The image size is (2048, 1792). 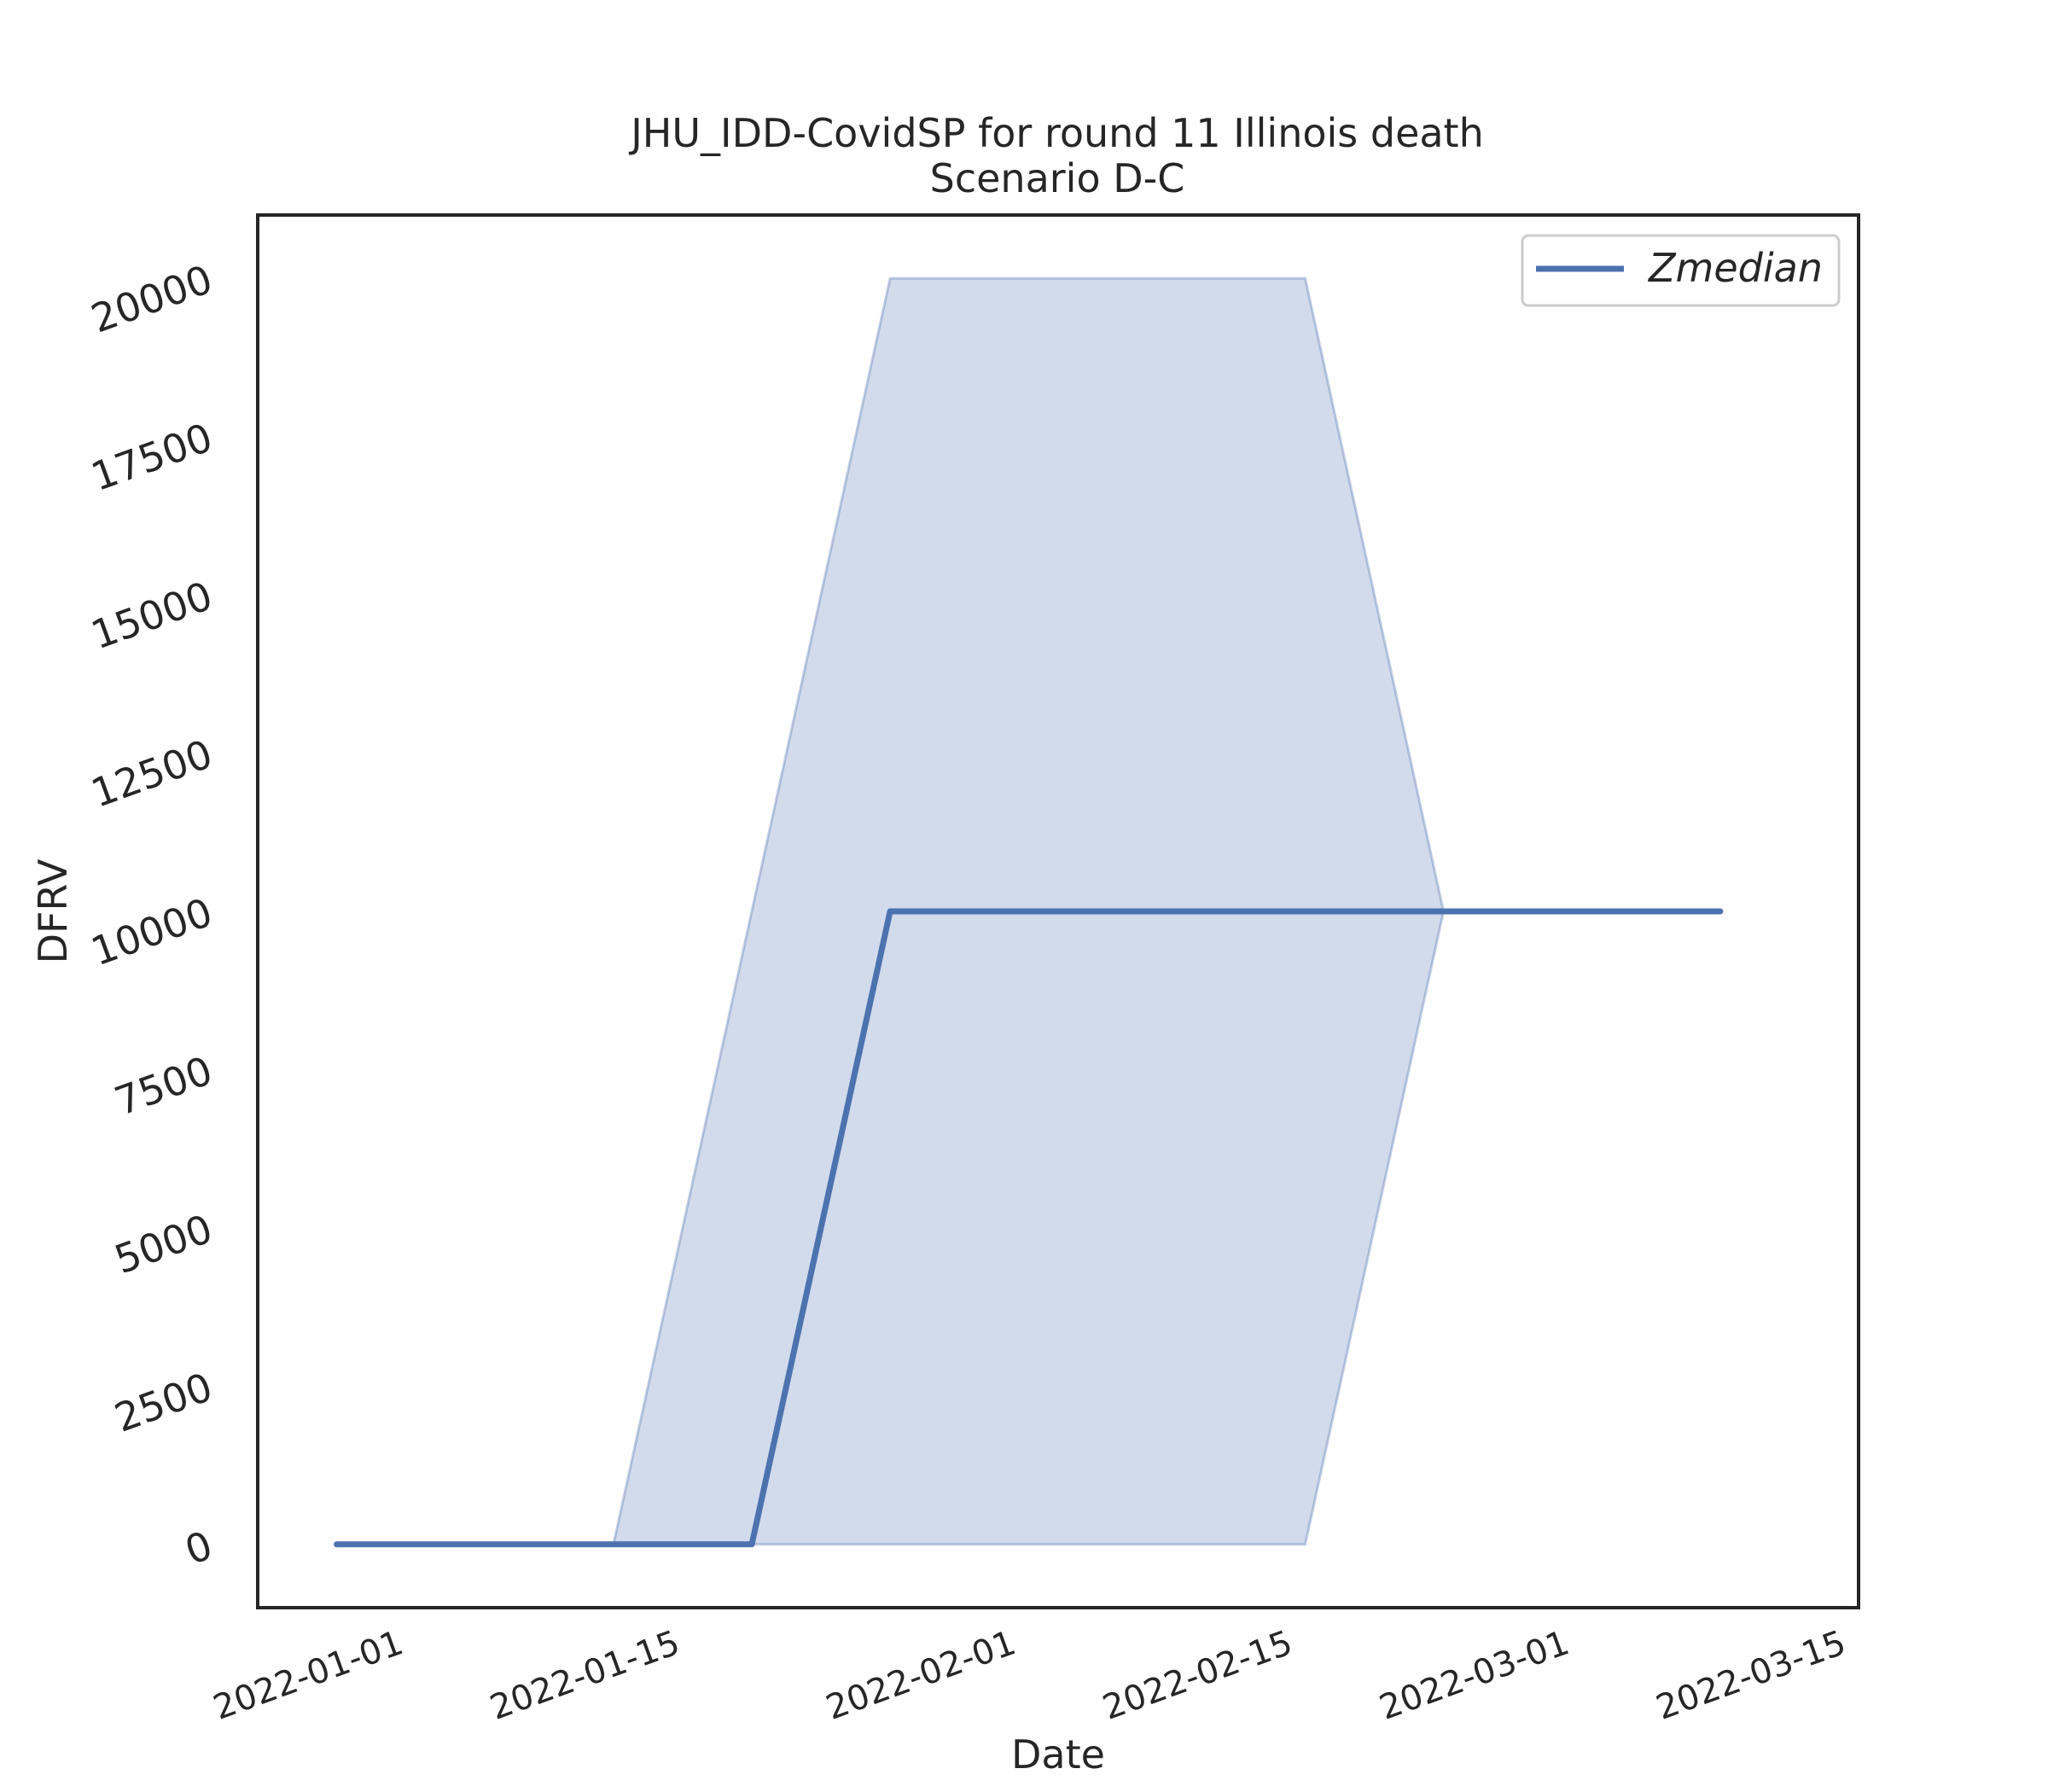 I want to click on legend-box, so click(x=1681, y=270).